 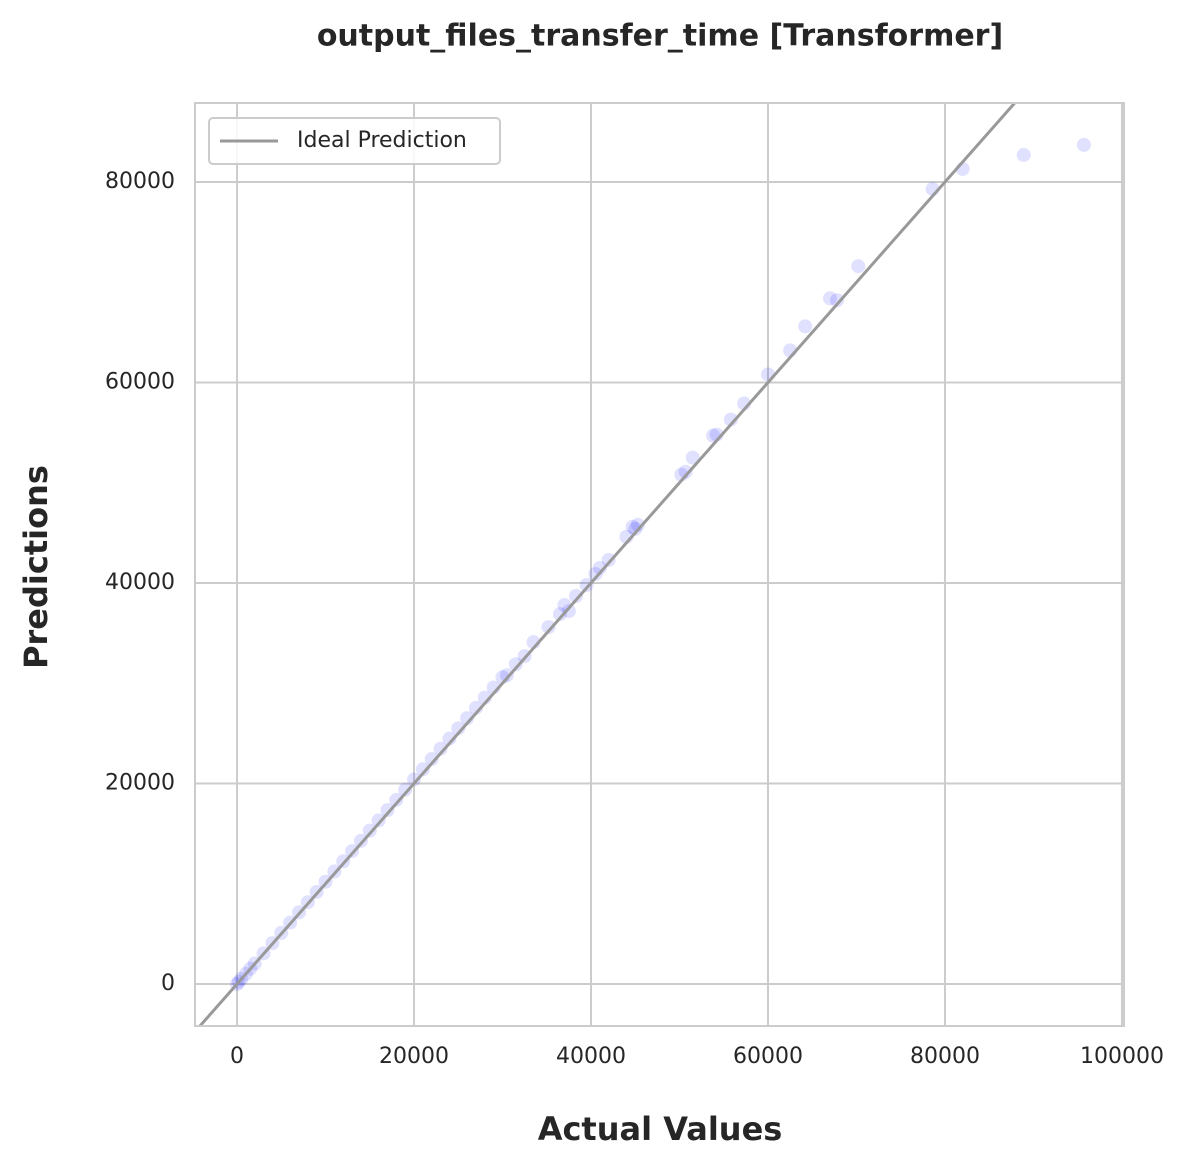 I want to click on x-tick-label: 80000, so click(x=945, y=1056).